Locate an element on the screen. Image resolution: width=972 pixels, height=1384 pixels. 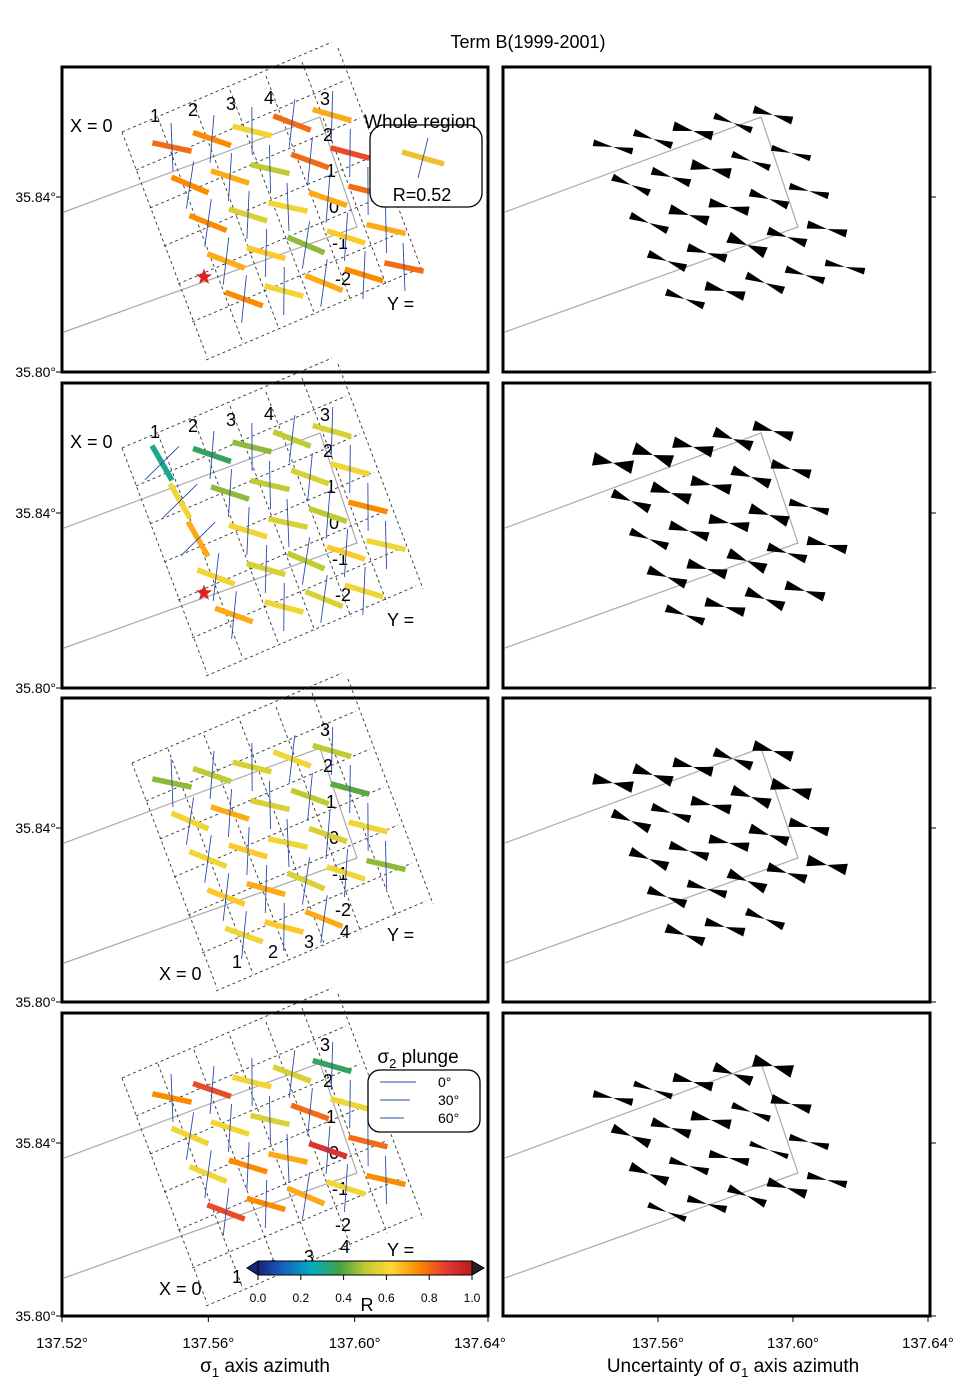
grid-x-label: 3 is located at coordinates (309, 1257).